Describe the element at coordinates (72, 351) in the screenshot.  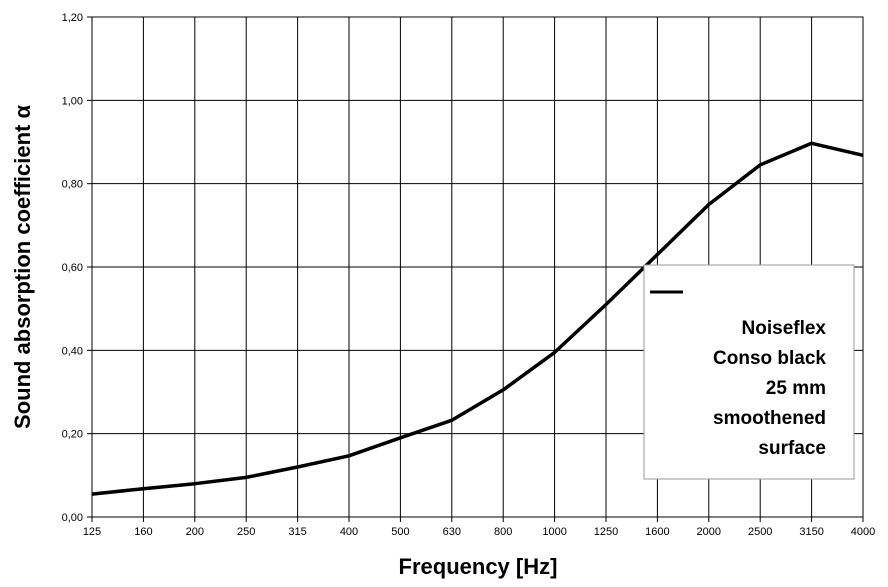
I see `y-tick-label: 0,40` at that location.